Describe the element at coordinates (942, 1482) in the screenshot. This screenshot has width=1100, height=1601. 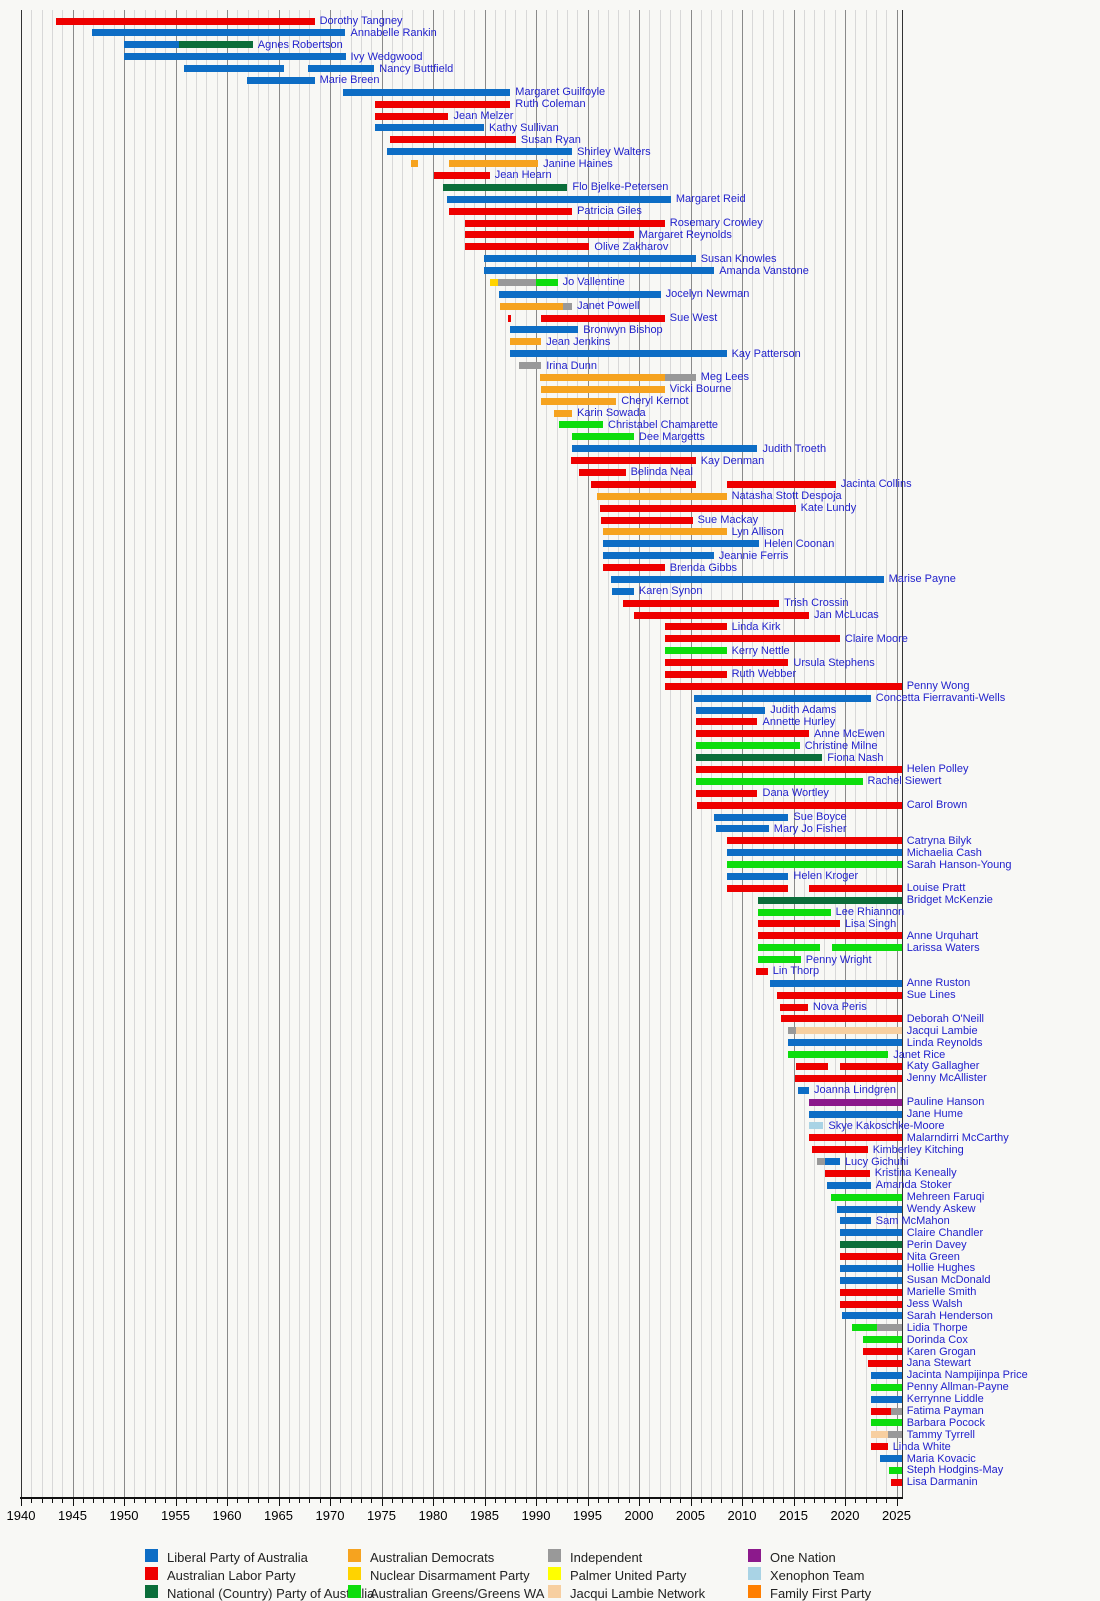
I see `senator-label: Lisa Darmanin` at that location.